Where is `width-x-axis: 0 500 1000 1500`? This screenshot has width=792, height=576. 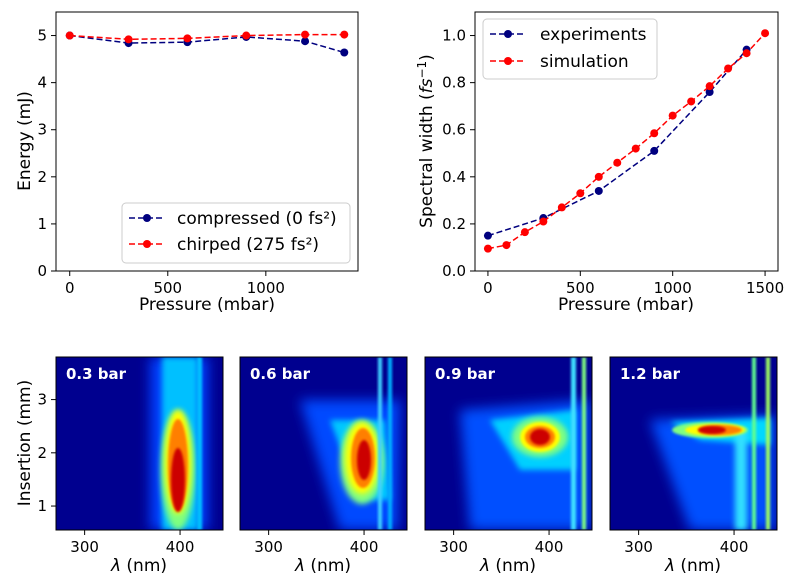 width-x-axis: 0 500 1000 1500 is located at coordinates (633, 284).